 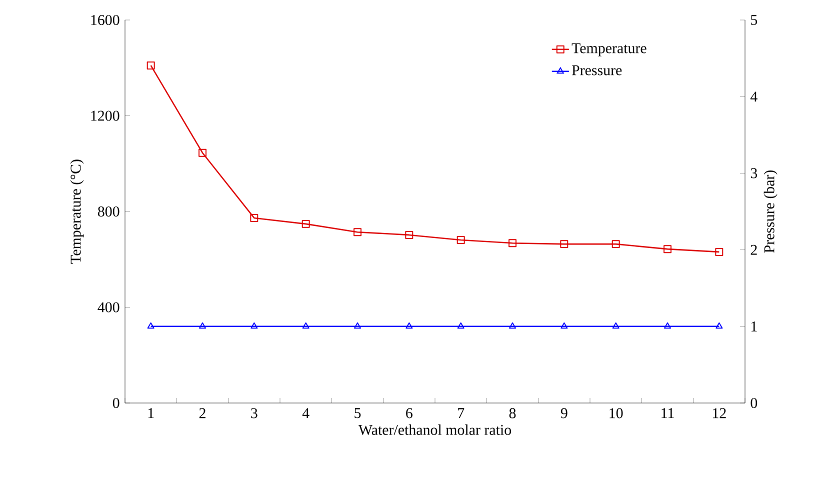 What do you see at coordinates (109, 307) in the screenshot?
I see `y-tick-label: 400` at bounding box center [109, 307].